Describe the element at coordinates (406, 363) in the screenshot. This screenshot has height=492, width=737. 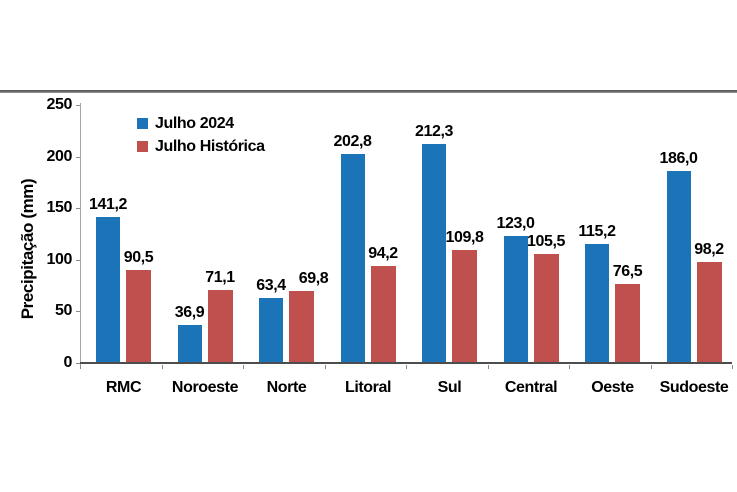
I see `x-axis-line` at that location.